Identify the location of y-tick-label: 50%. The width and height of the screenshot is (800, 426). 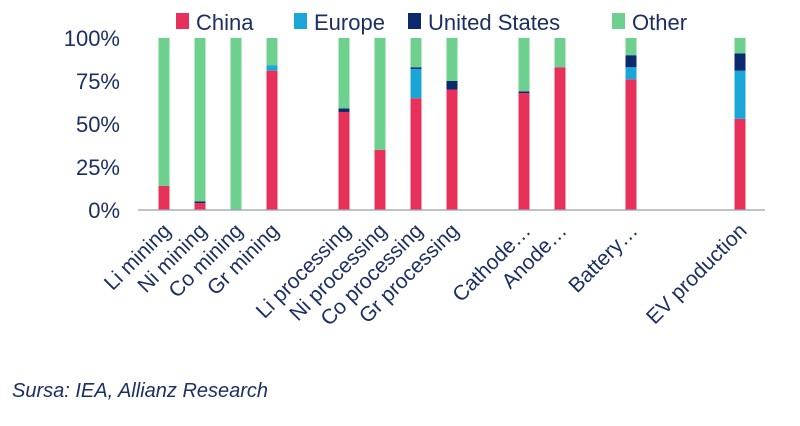
(98, 124).